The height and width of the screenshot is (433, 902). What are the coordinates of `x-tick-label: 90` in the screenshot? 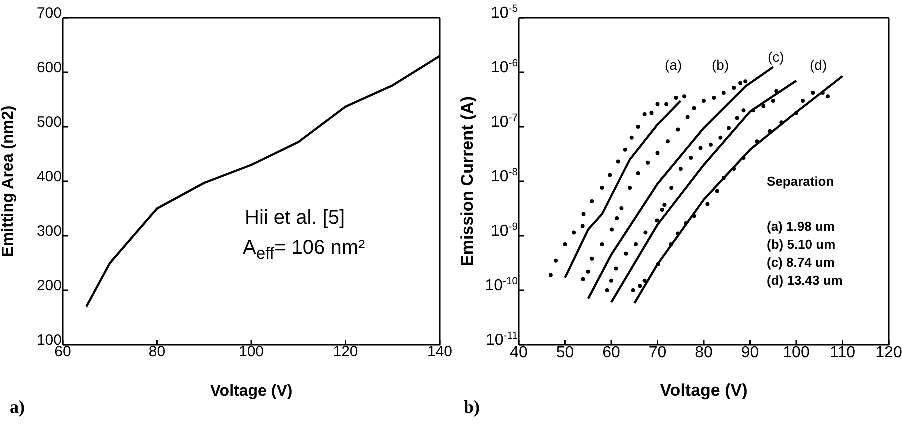 It's located at (750, 353).